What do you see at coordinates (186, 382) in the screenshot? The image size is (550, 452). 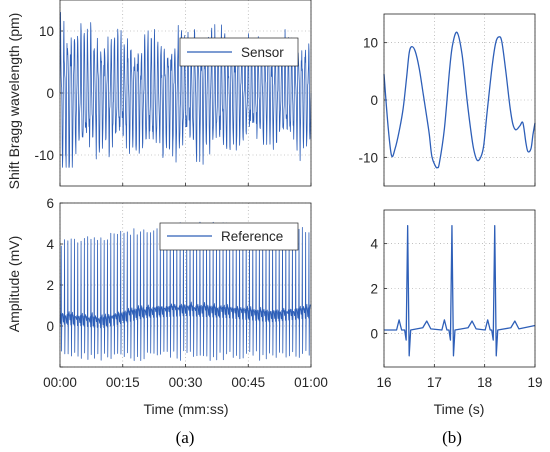 I see `x-tick-label: 00:30` at bounding box center [186, 382].